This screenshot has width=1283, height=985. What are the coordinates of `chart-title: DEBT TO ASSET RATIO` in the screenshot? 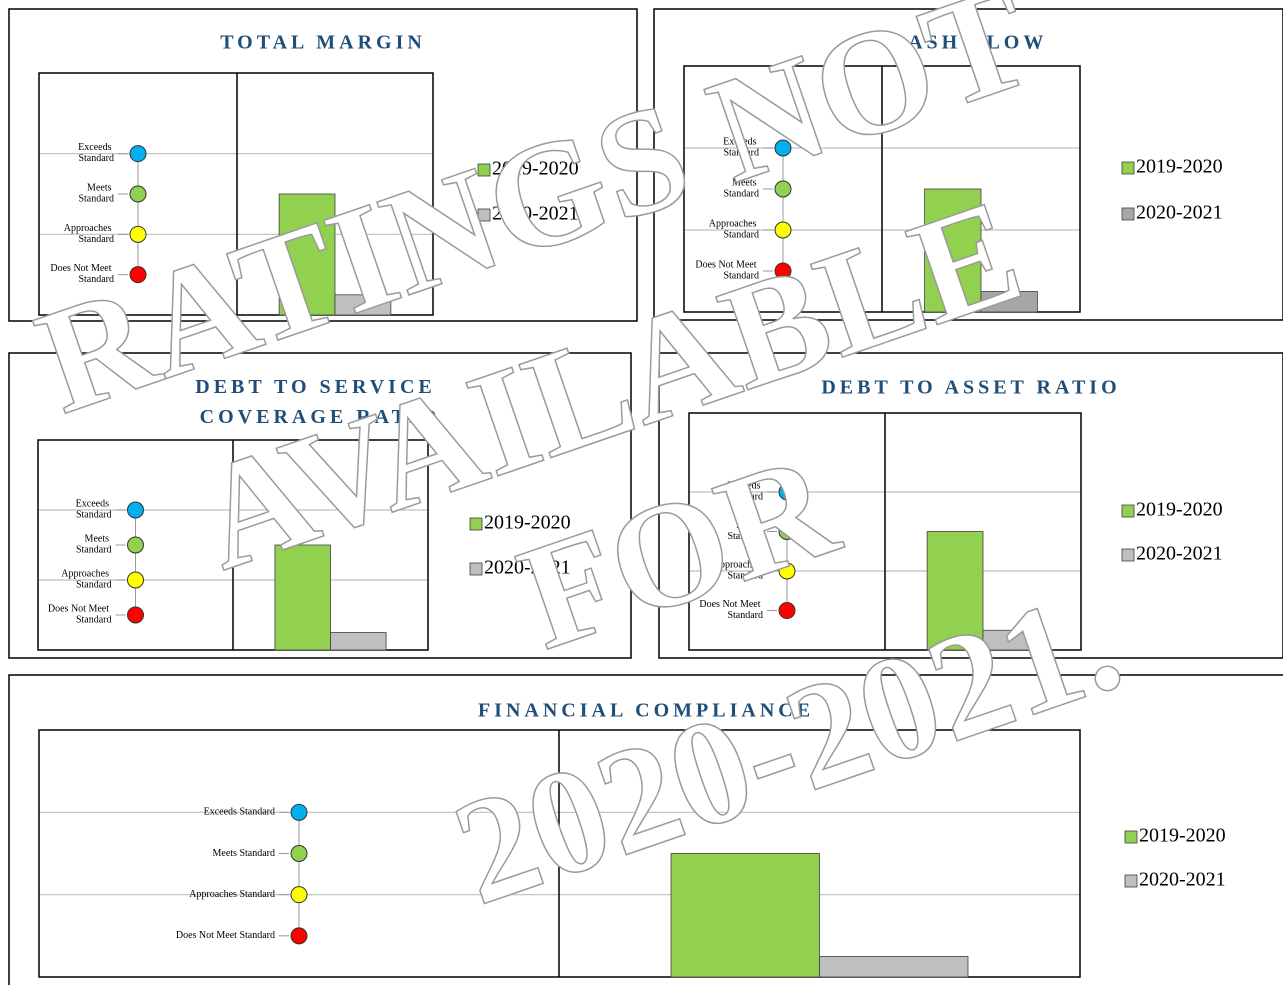 It's located at (970, 388).